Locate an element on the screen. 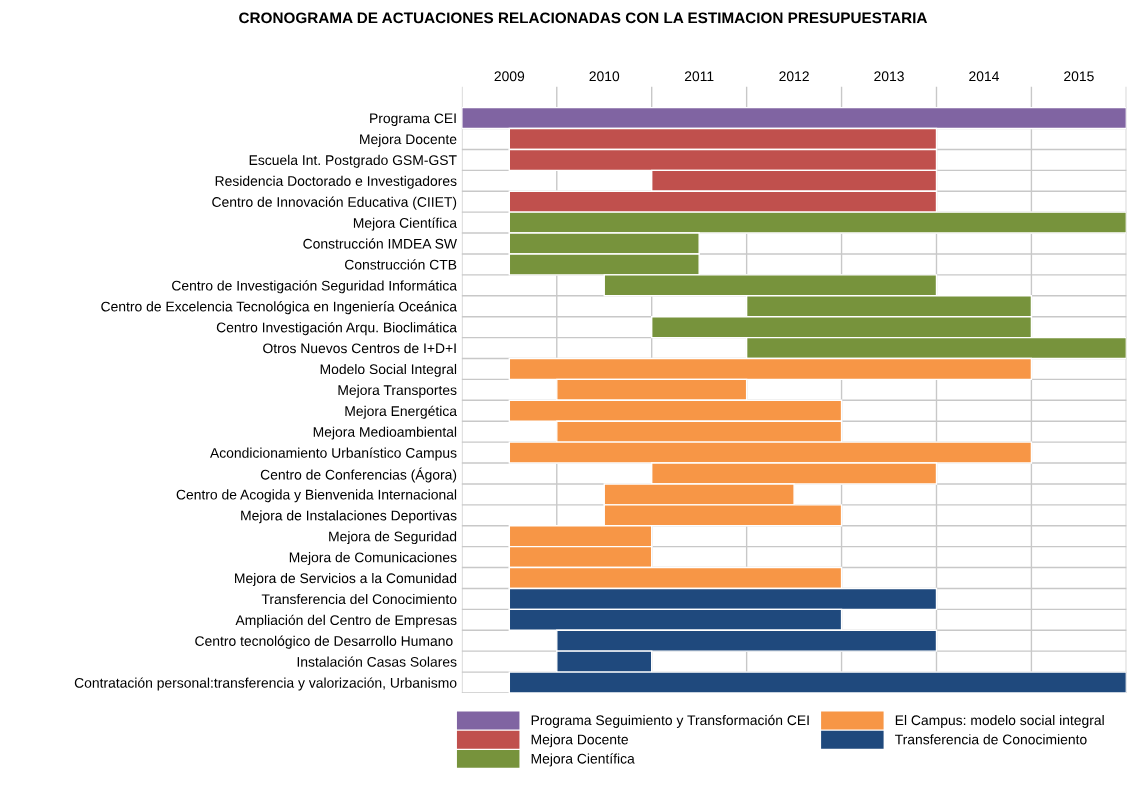  y-tick-label: Mejora de Instalaciones Deportivas is located at coordinates (349, 517).